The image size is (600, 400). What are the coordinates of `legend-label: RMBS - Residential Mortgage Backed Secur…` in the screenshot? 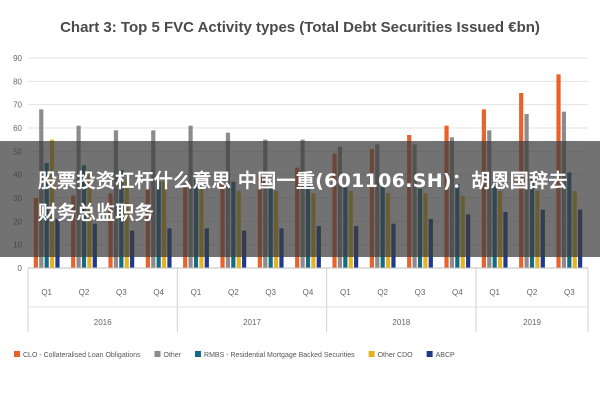 It's located at (279, 355).